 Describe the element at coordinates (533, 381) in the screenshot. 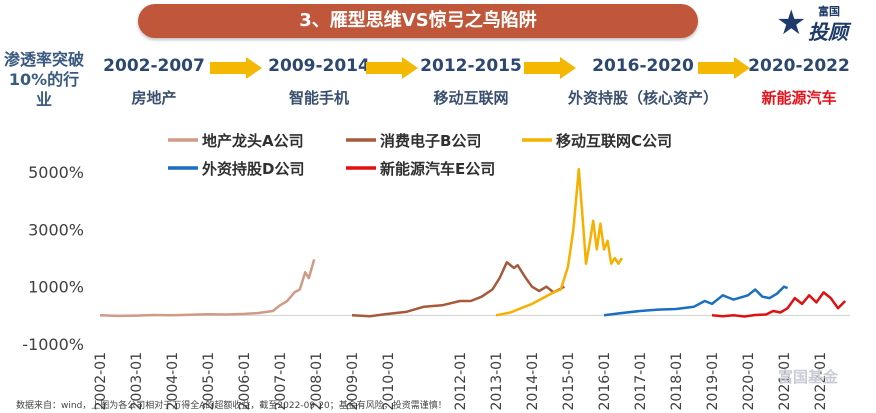

I see `x-tick-label: 2014-01` at that location.